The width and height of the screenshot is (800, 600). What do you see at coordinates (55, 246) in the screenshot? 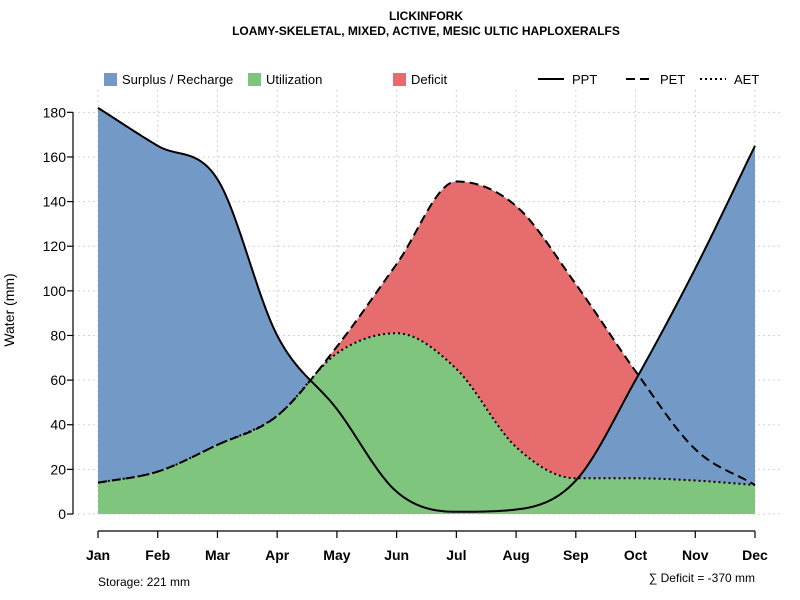
I see `y-tick-label: 120` at bounding box center [55, 246].